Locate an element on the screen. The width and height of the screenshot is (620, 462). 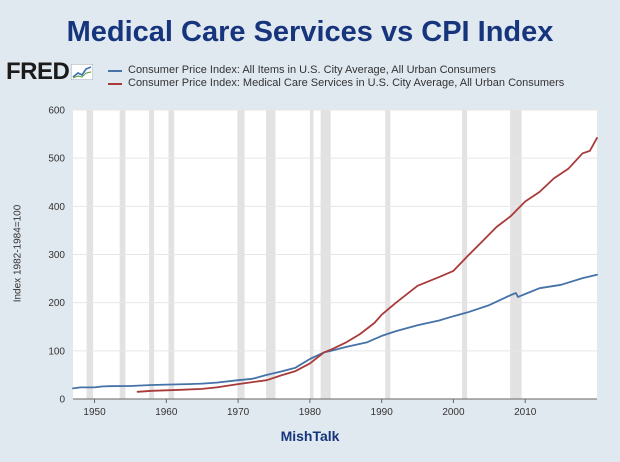
x-tick-label: 1970 is located at coordinates (238, 412).